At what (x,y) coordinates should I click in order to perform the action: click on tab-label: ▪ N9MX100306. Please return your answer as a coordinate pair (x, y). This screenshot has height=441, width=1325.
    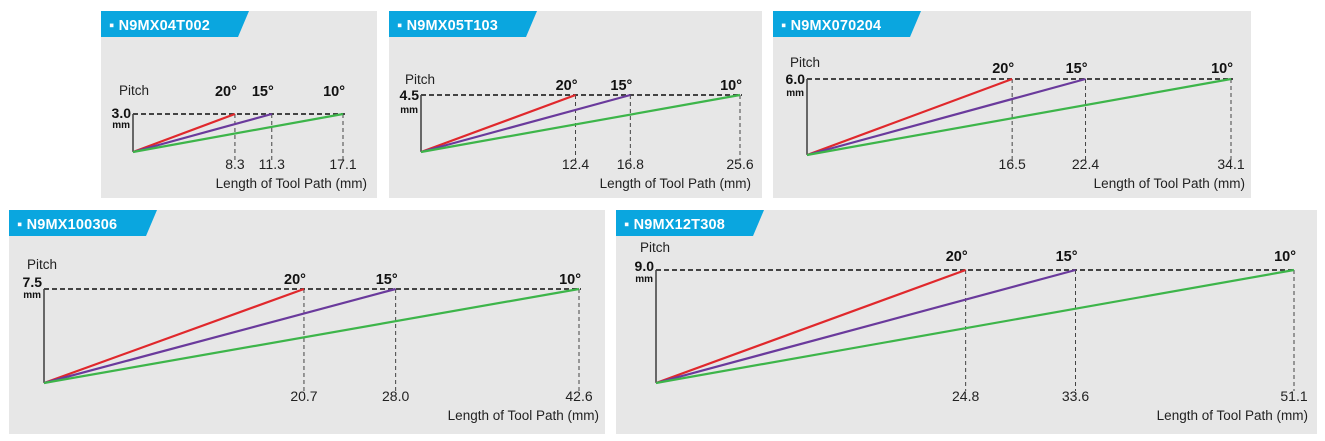
    Looking at the image, I should click on (67, 225).